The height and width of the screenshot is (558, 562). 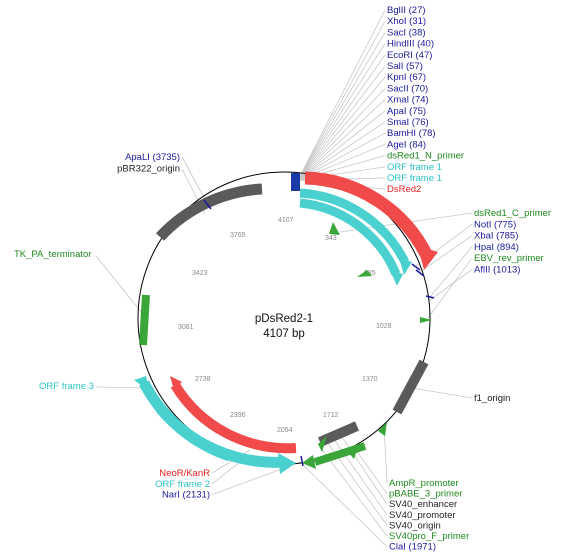 What do you see at coordinates (148, 169) in the screenshot?
I see `pbr322-origin-label: pBR322_origin` at bounding box center [148, 169].